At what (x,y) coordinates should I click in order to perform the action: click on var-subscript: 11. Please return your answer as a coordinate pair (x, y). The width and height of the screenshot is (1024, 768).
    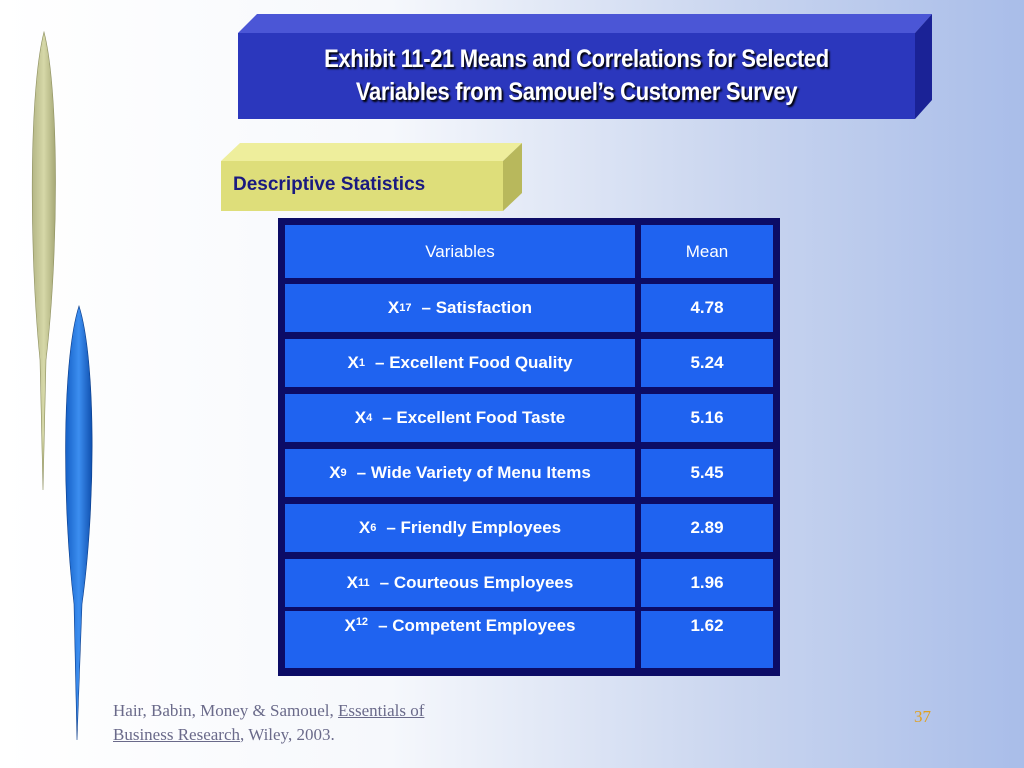
    Looking at the image, I should click on (364, 583).